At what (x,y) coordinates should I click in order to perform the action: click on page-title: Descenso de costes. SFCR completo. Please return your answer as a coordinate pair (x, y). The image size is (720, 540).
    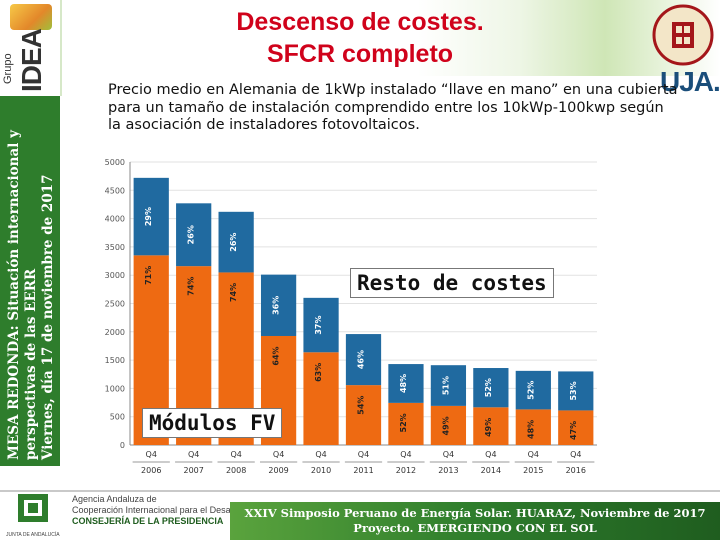
    Looking at the image, I should click on (360, 38).